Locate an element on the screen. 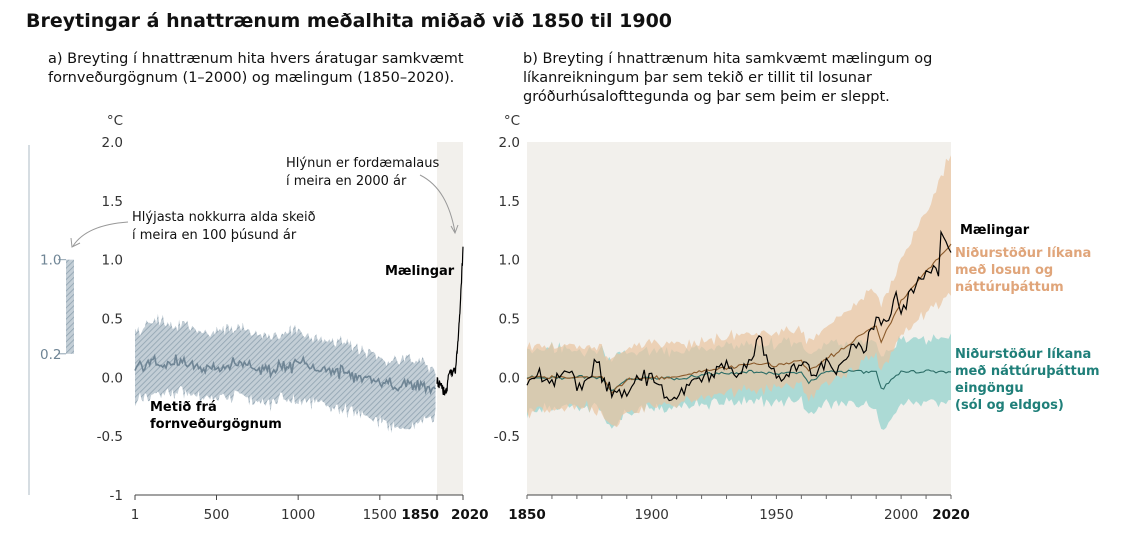 Image resolution: width=1131 pixels, height=548 pixels. panel-a-y-unit: °C is located at coordinates (115, 121).